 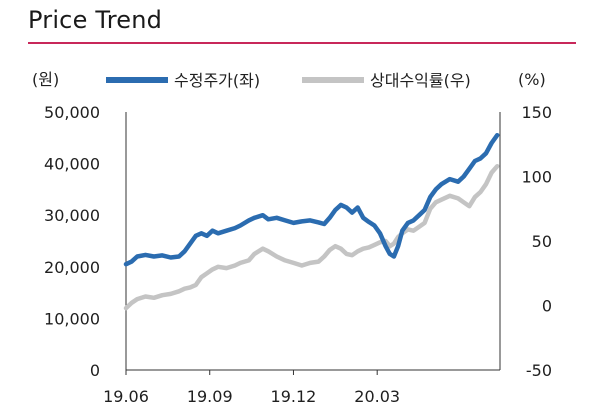 I want to click on left-unit-label: (원), so click(x=45, y=79).